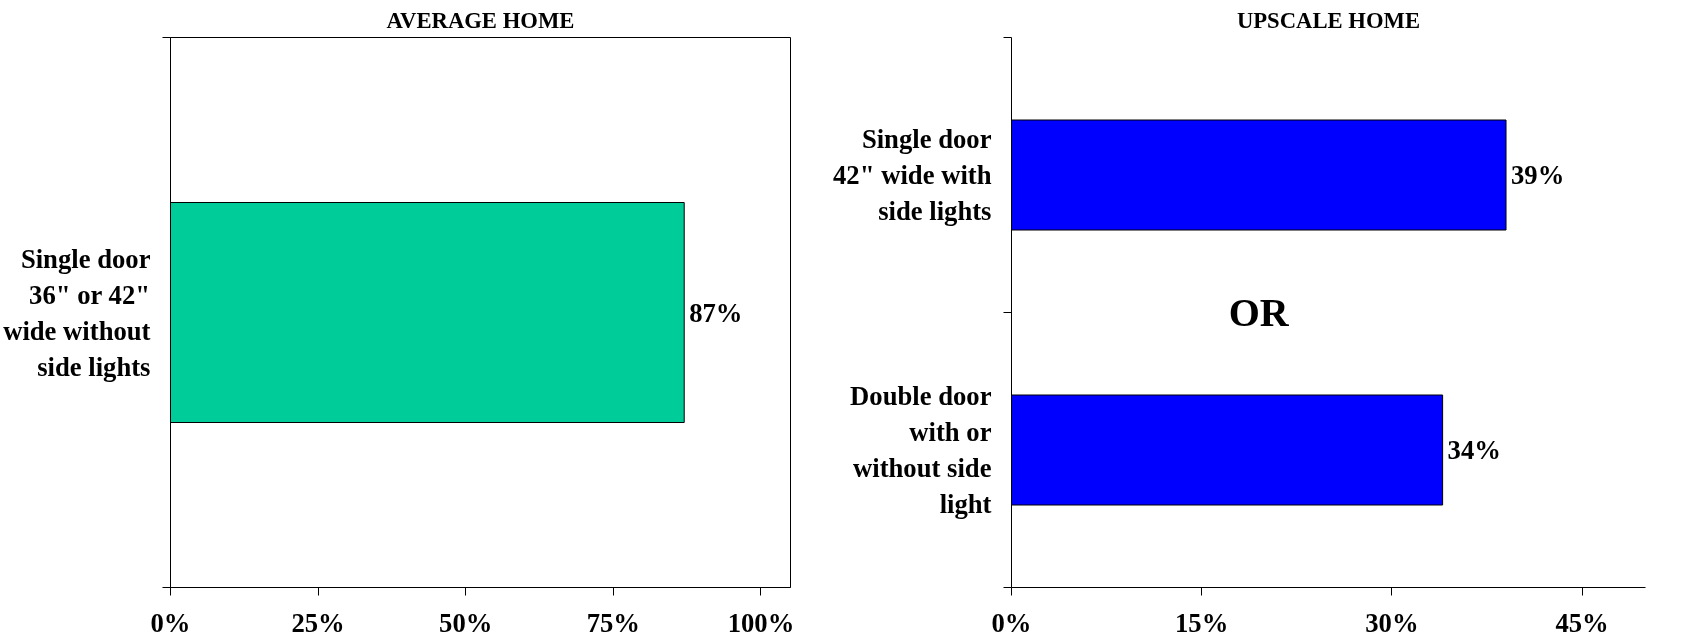  I want to click on y-tick-label: Single door 36" or 42" wide without side lights, so click(77, 312).